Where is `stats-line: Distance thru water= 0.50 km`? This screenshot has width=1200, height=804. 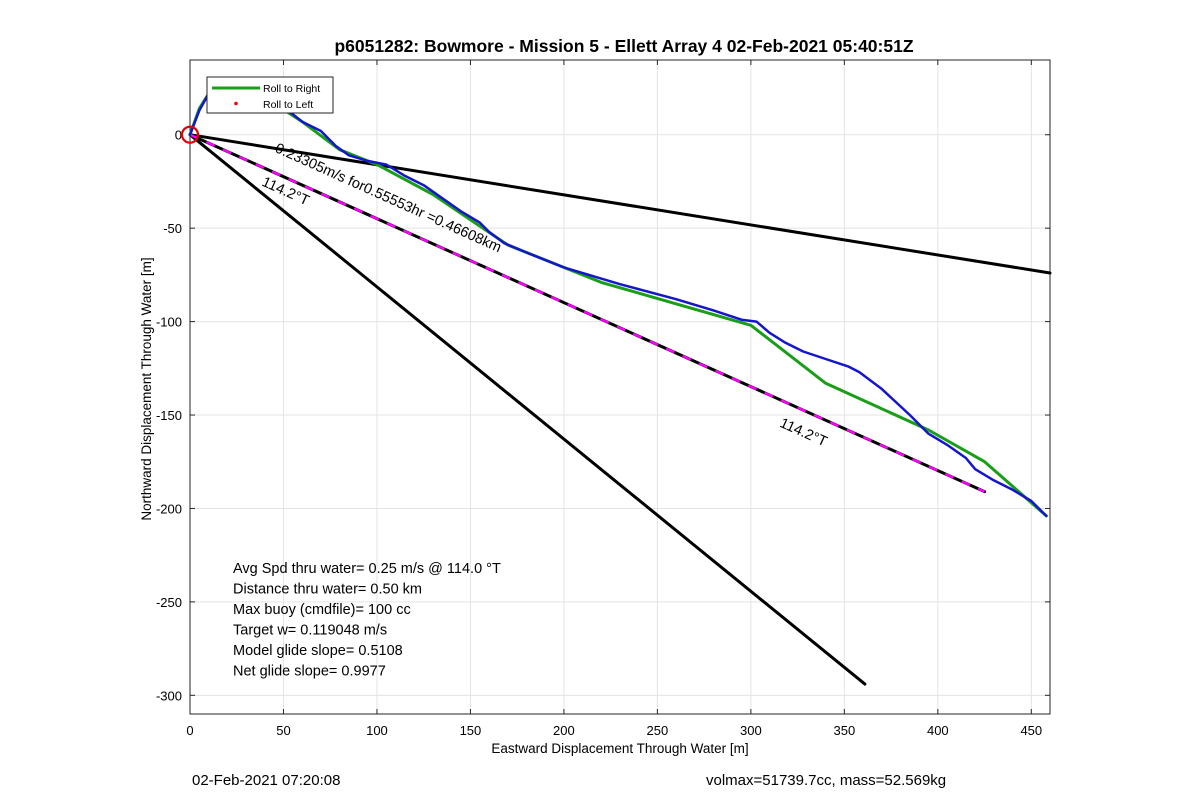 stats-line: Distance thru water= 0.50 km is located at coordinates (327, 590).